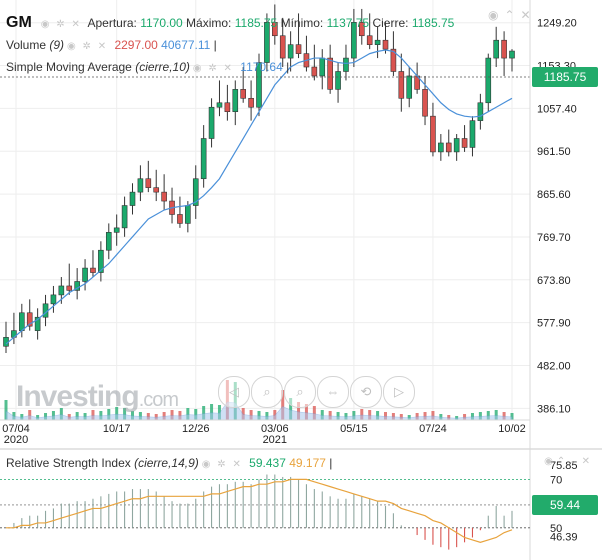 Image resolution: width=602 pixels, height=560 pixels. Describe the element at coordinates (61, 24) in the screenshot. I see `eye-icon: ◉ ✲ ✕` at that location.